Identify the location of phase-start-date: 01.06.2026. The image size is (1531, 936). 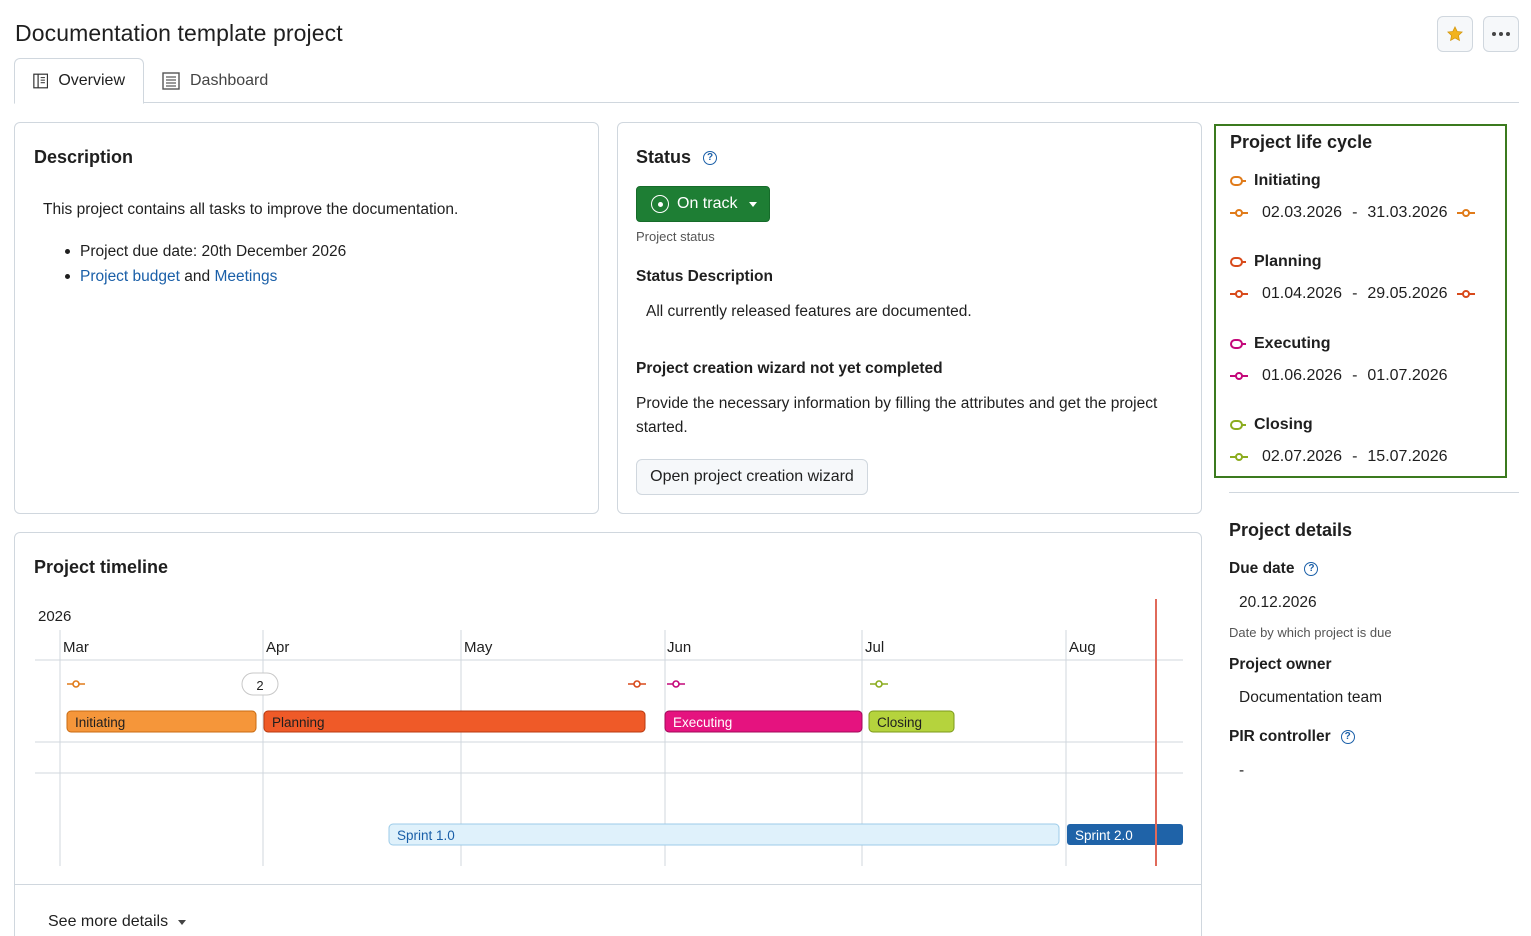
(1302, 375).